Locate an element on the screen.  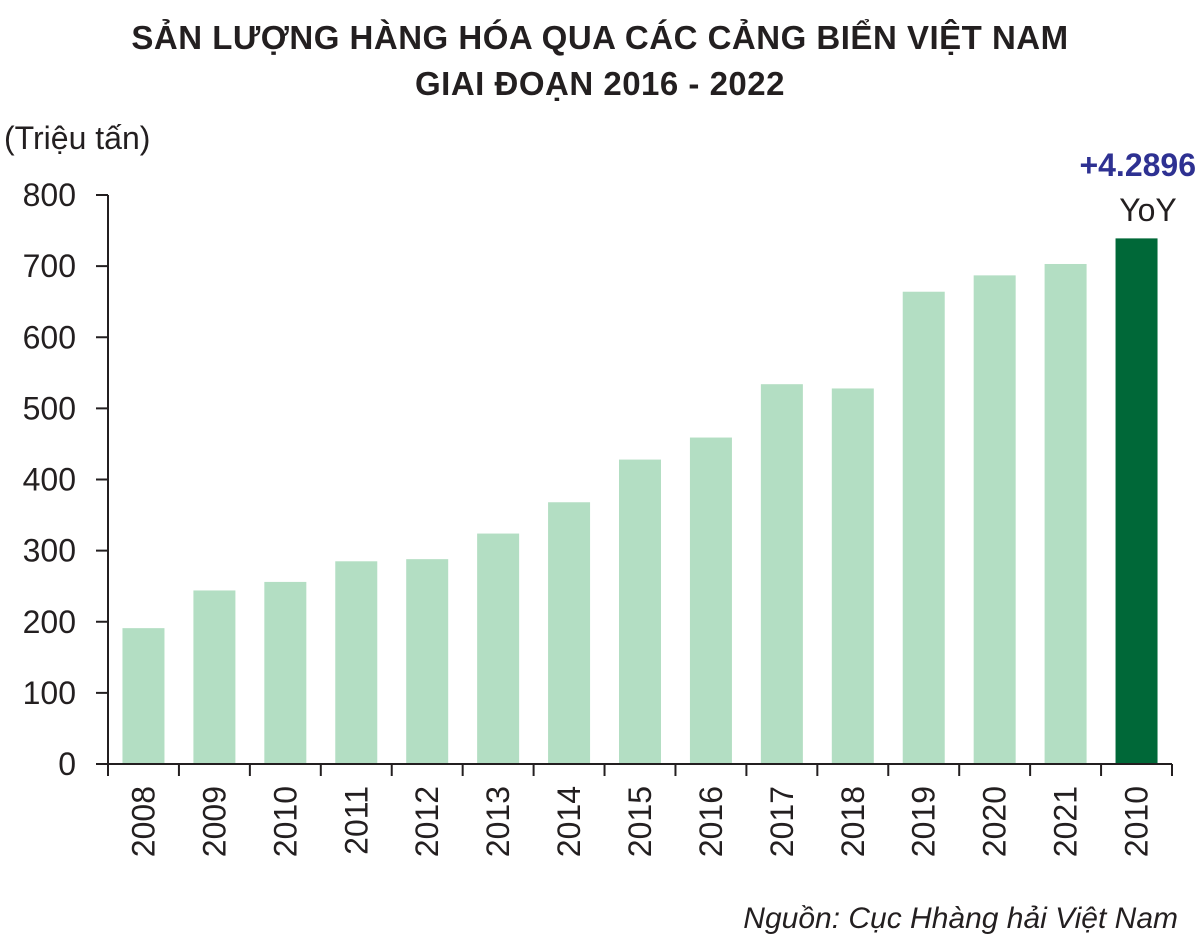
x-tick-label: 2008 is located at coordinates (143, 821).